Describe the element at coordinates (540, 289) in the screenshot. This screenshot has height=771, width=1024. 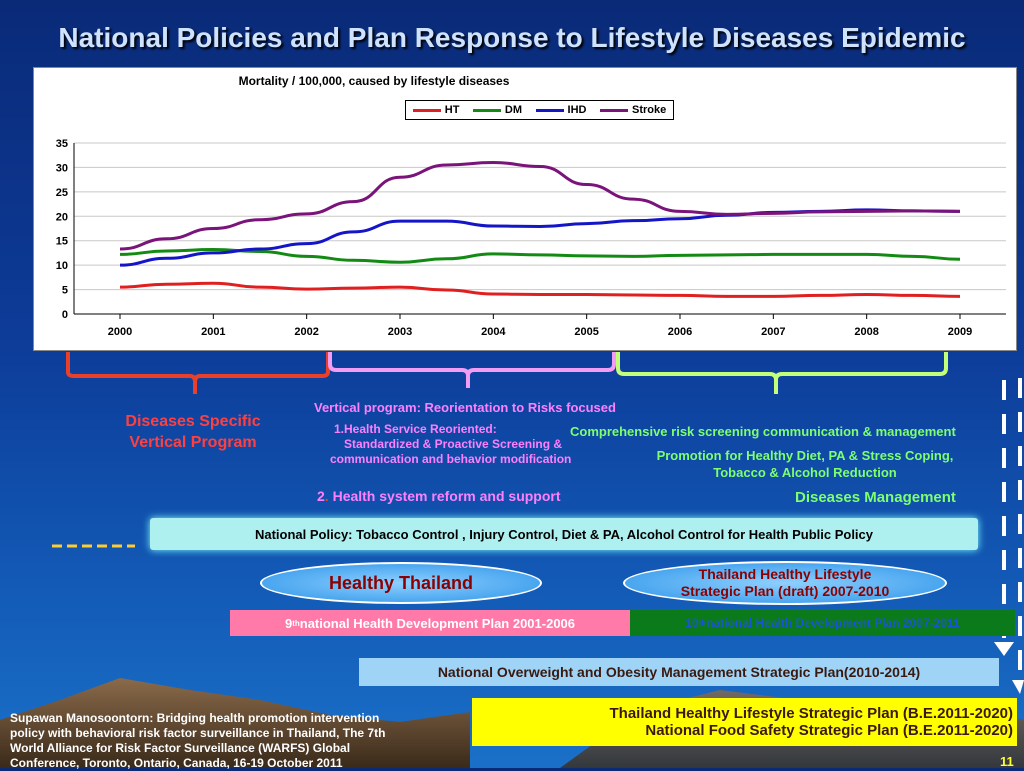
I see `series-line-ht` at that location.